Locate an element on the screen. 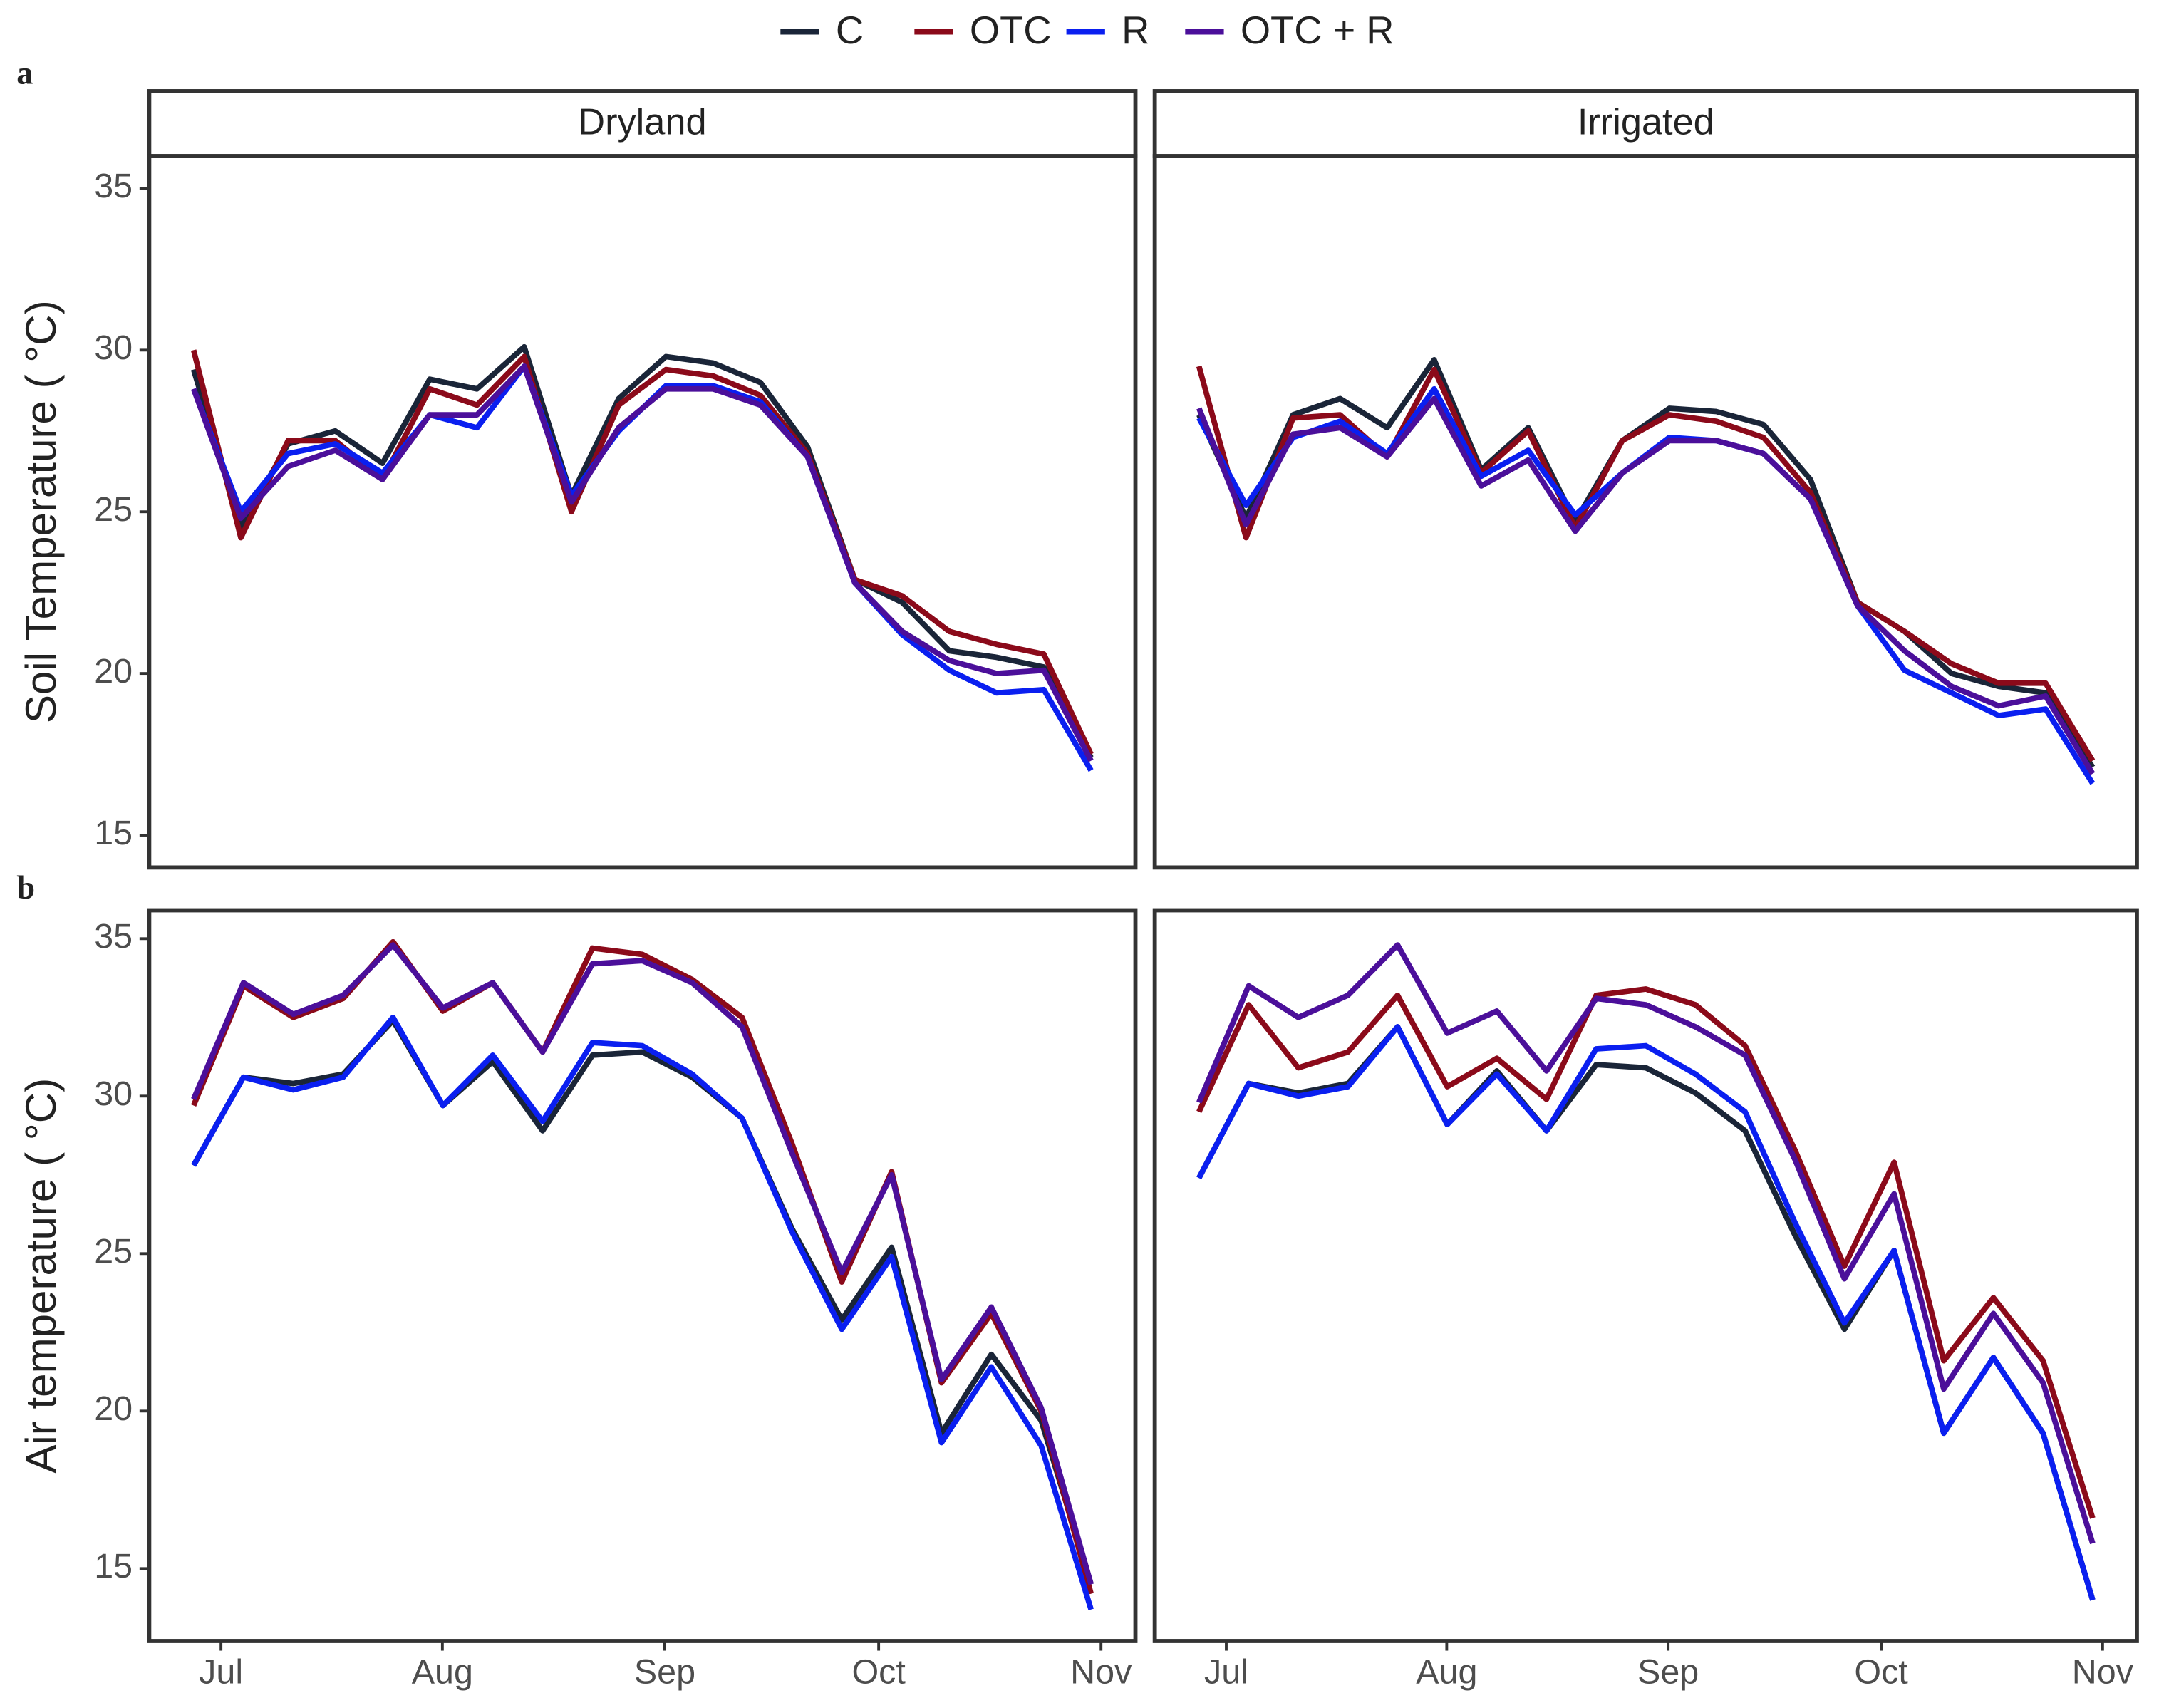 This screenshot has width=2159, height=1708. strip-label: Irrigated is located at coordinates (1646, 122).